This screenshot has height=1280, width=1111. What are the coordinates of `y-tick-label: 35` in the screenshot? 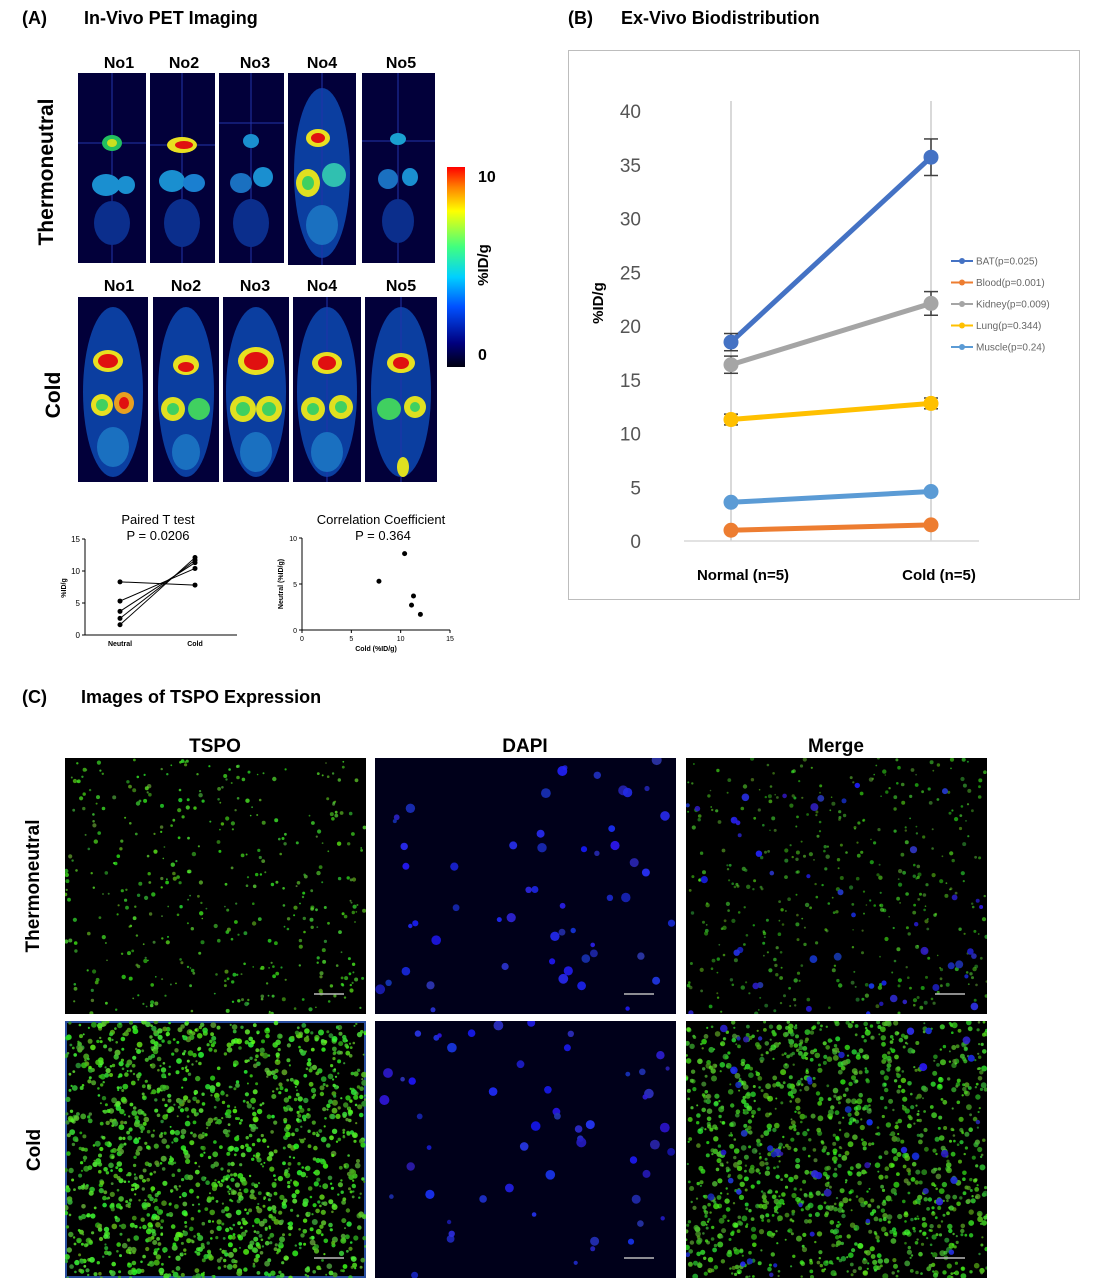 It's located at (630, 166).